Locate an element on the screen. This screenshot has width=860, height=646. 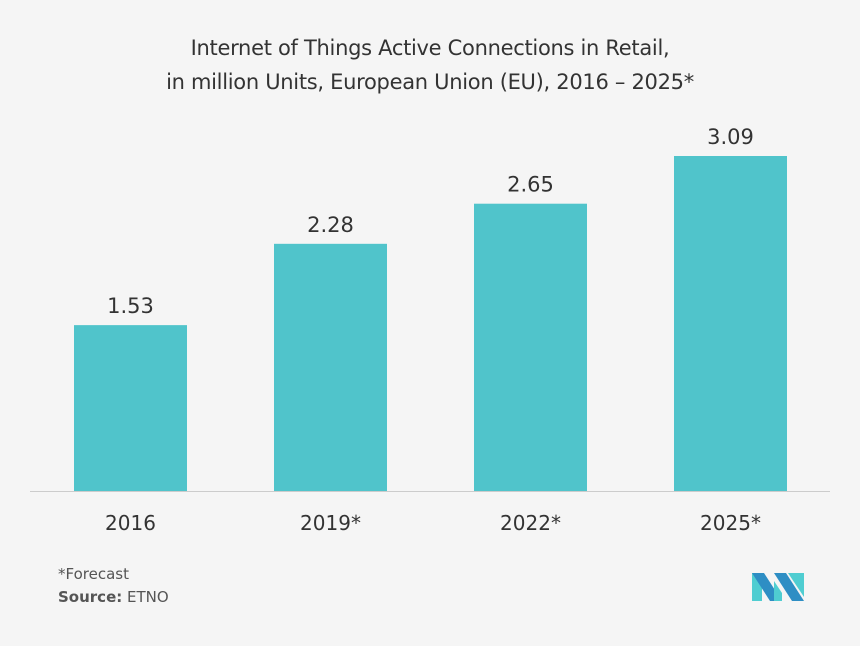
source-value: ETNO is located at coordinates (148, 597).